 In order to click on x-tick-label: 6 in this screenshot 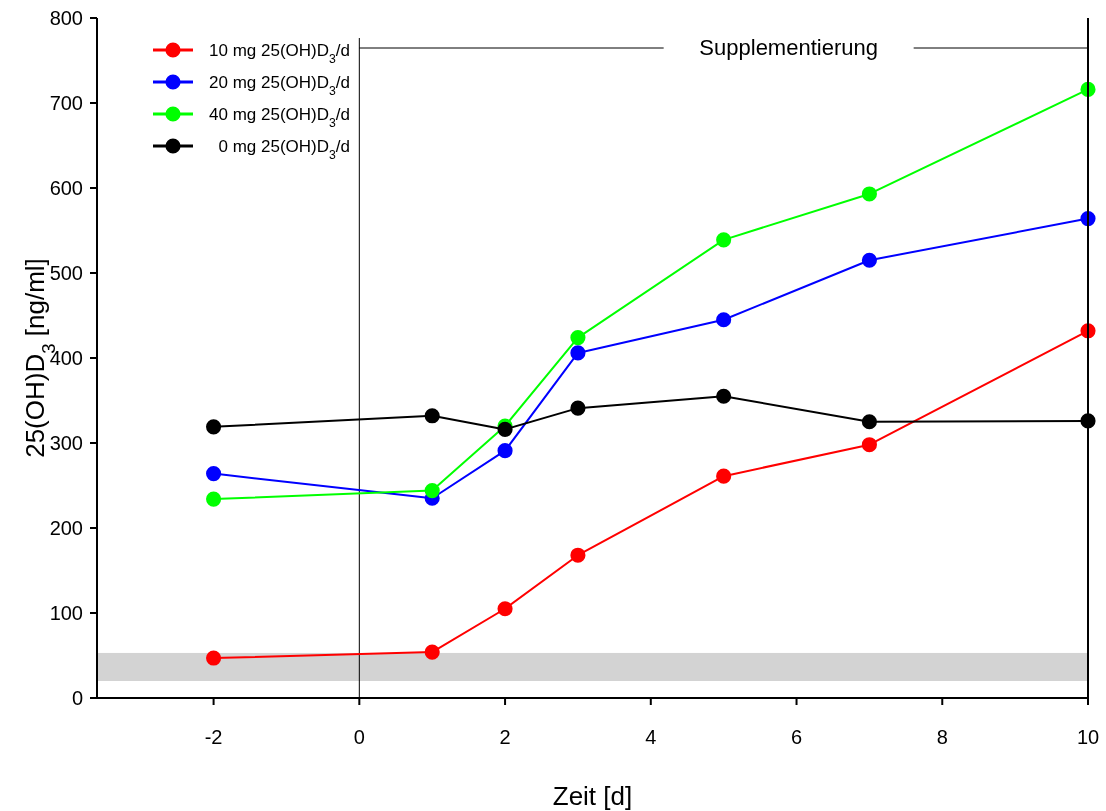, I will do `click(796, 737)`.